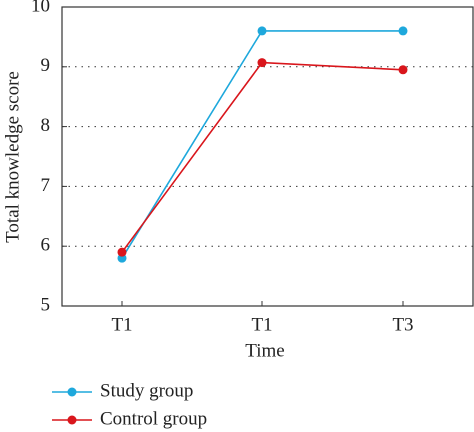  Describe the element at coordinates (12, 157) in the screenshot. I see `y-axis-label: Total knowledge score` at that location.